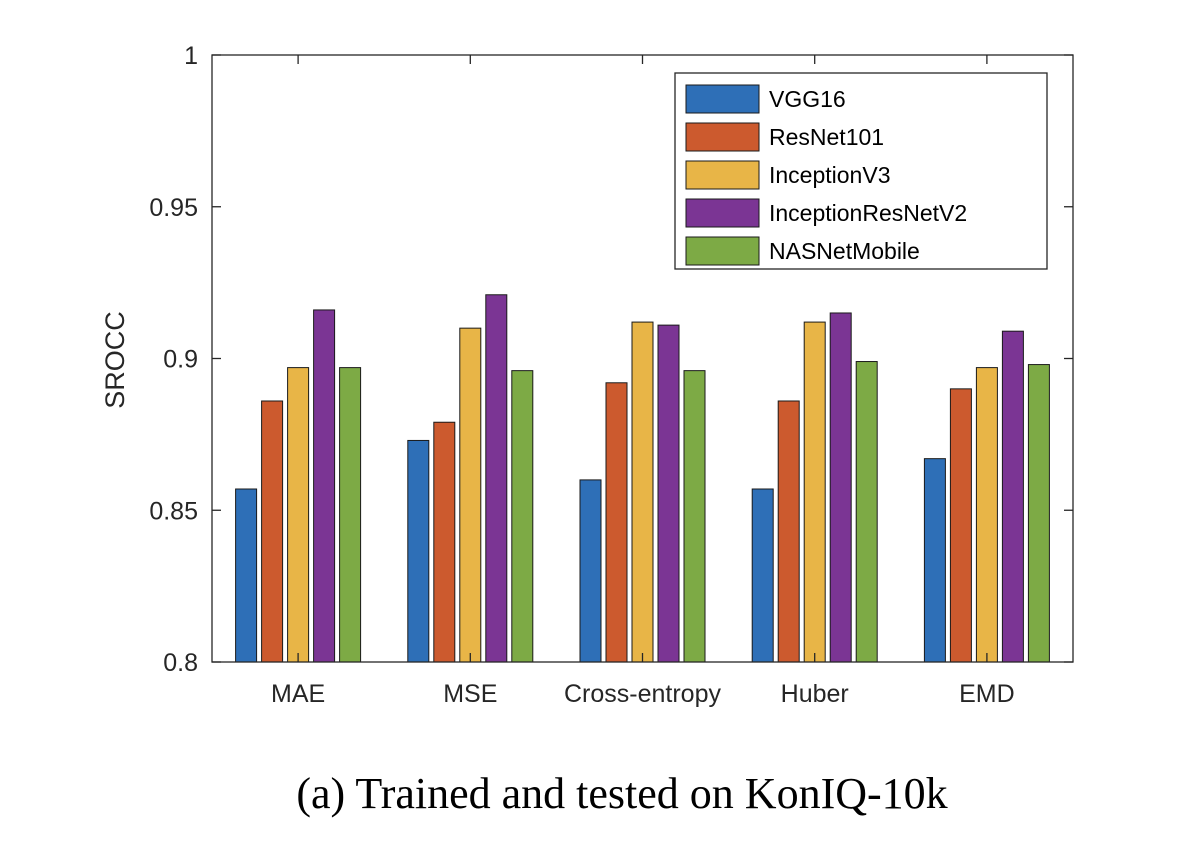 The height and width of the screenshot is (854, 1178). Describe the element at coordinates (826, 137) in the screenshot. I see `legend-label-resnet101: ResNet101` at that location.